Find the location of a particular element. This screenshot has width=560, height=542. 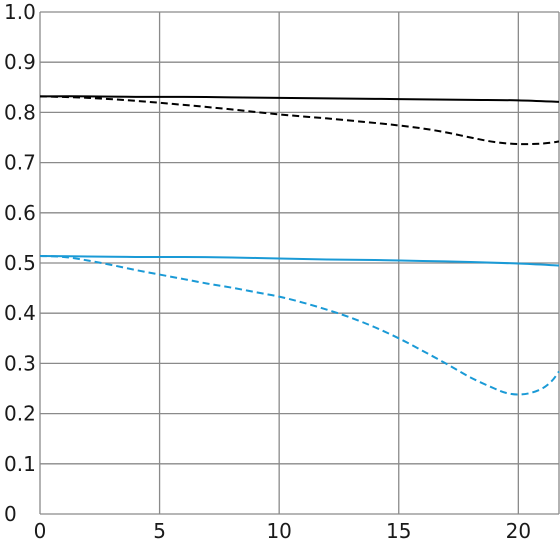

y-tick-label-2: 0.2 is located at coordinates (20, 414).